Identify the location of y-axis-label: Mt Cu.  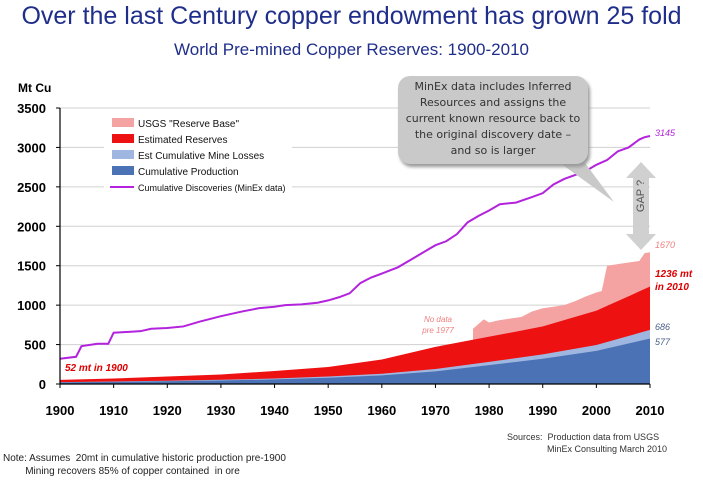
(34, 88).